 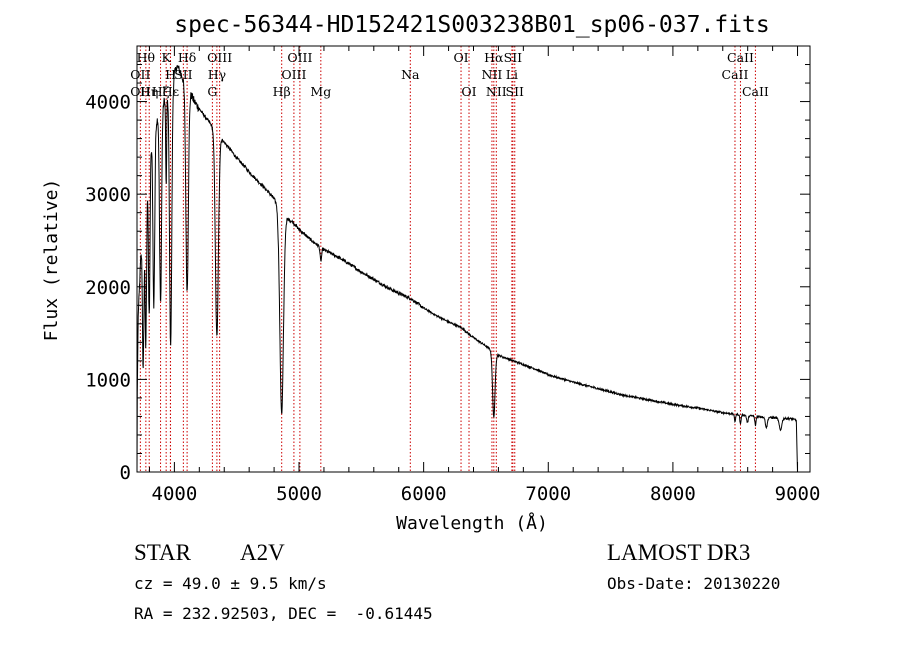 What do you see at coordinates (320, 91) in the screenshot?
I see `line-marker-label: Mg` at bounding box center [320, 91].